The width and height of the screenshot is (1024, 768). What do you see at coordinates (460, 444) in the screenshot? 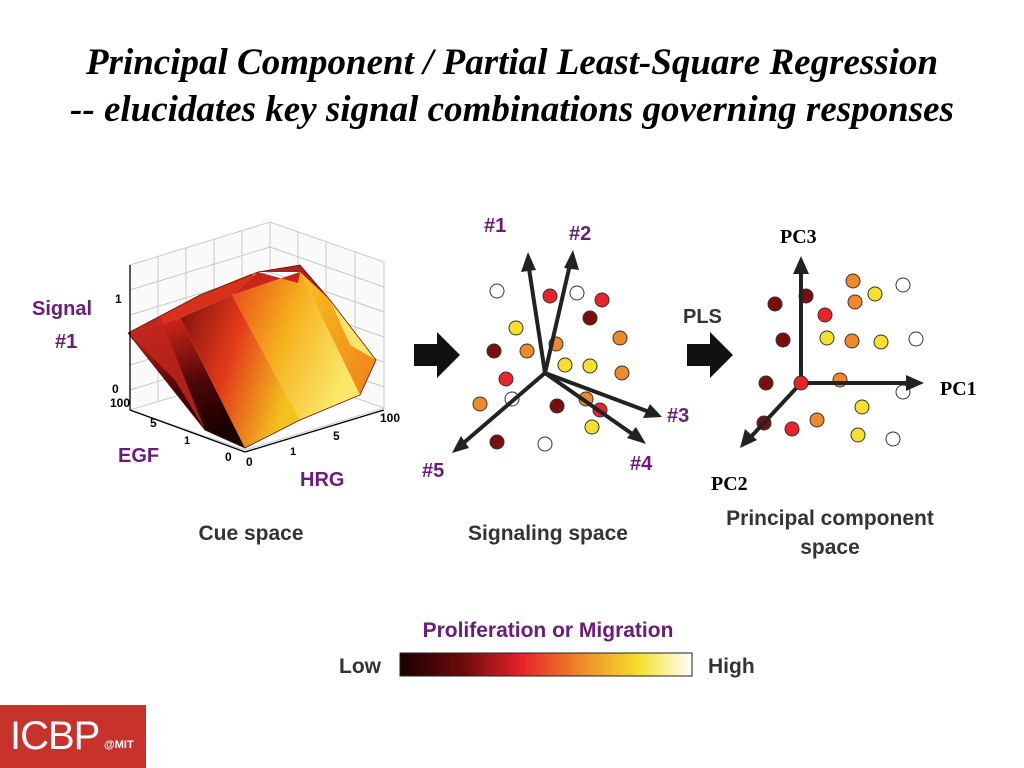
I see `vector-5-head` at bounding box center [460, 444].